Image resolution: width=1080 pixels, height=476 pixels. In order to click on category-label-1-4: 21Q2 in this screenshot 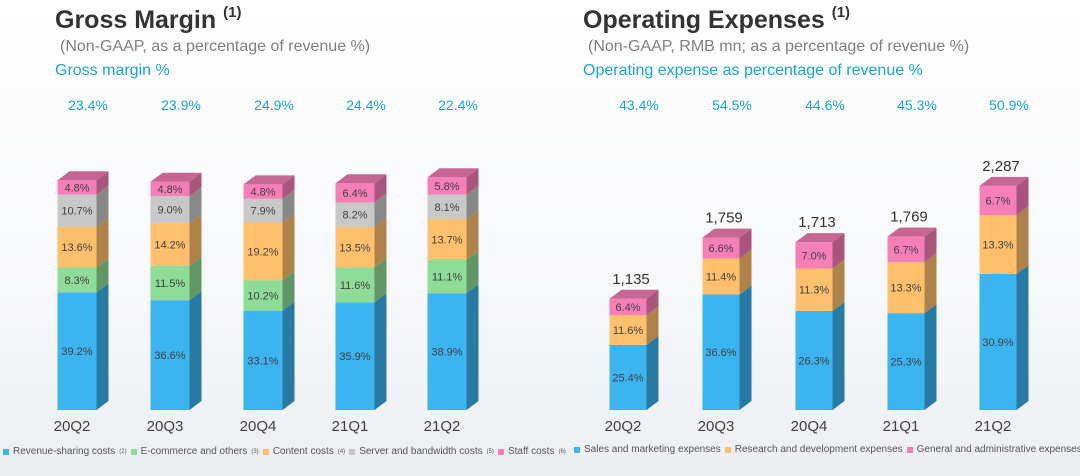, I will do `click(993, 426)`.